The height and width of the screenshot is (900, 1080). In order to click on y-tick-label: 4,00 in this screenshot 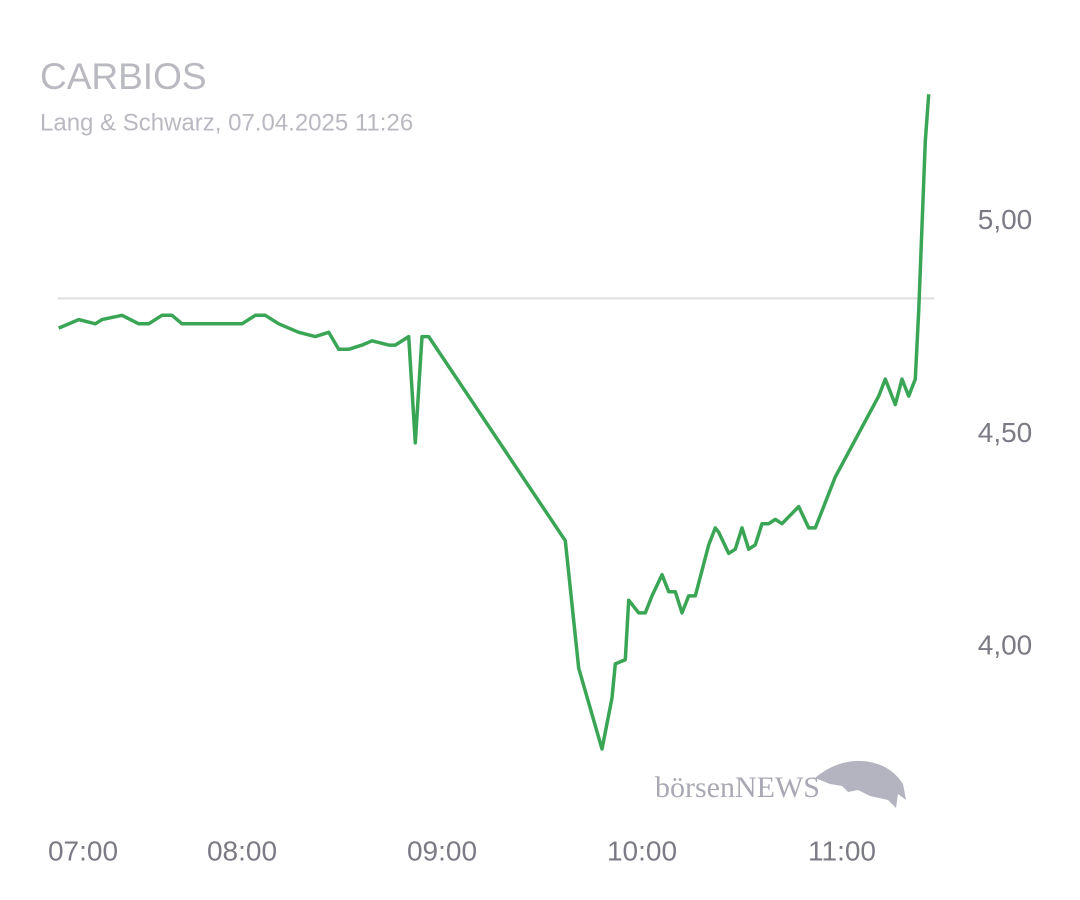, I will do `click(1005, 644)`.